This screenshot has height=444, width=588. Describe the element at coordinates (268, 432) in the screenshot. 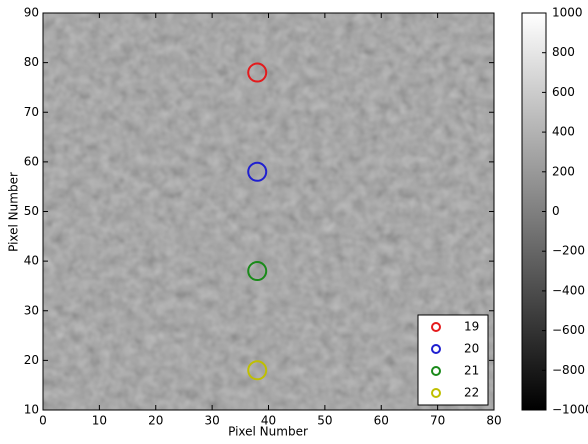

I see `x-axis-label: Pixel Number` at that location.